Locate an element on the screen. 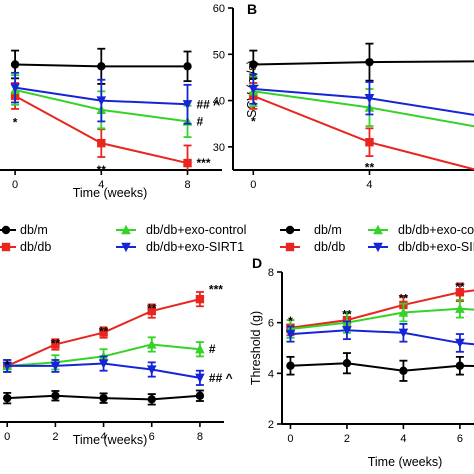 The width and height of the screenshot is (474, 474). legend-label-exo_control: db/db+exo-control is located at coordinates (196, 230).